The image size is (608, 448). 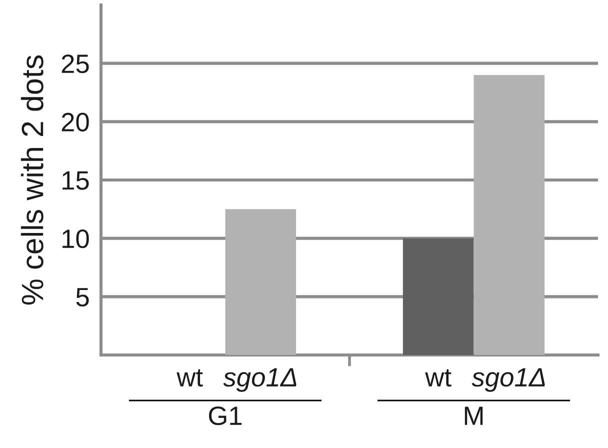 I want to click on y-tick-label: 10, so click(x=75, y=238).